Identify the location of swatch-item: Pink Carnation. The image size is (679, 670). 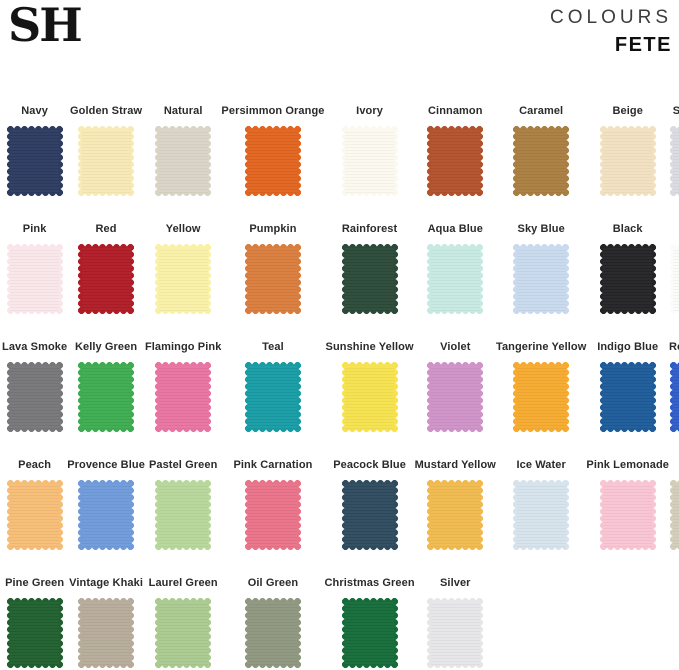
(272, 504).